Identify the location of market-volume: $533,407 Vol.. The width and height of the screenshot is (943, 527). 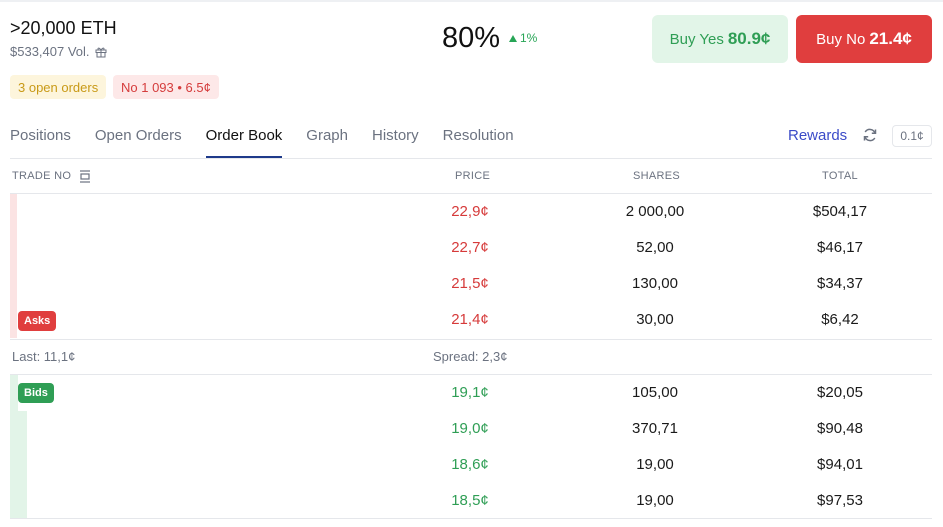
(58, 51).